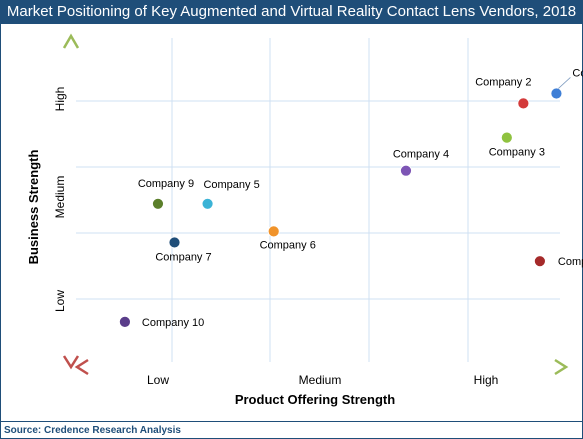 Image resolution: width=583 pixels, height=439 pixels. Describe the element at coordinates (207, 203) in the screenshot. I see `company-5-point` at that location.